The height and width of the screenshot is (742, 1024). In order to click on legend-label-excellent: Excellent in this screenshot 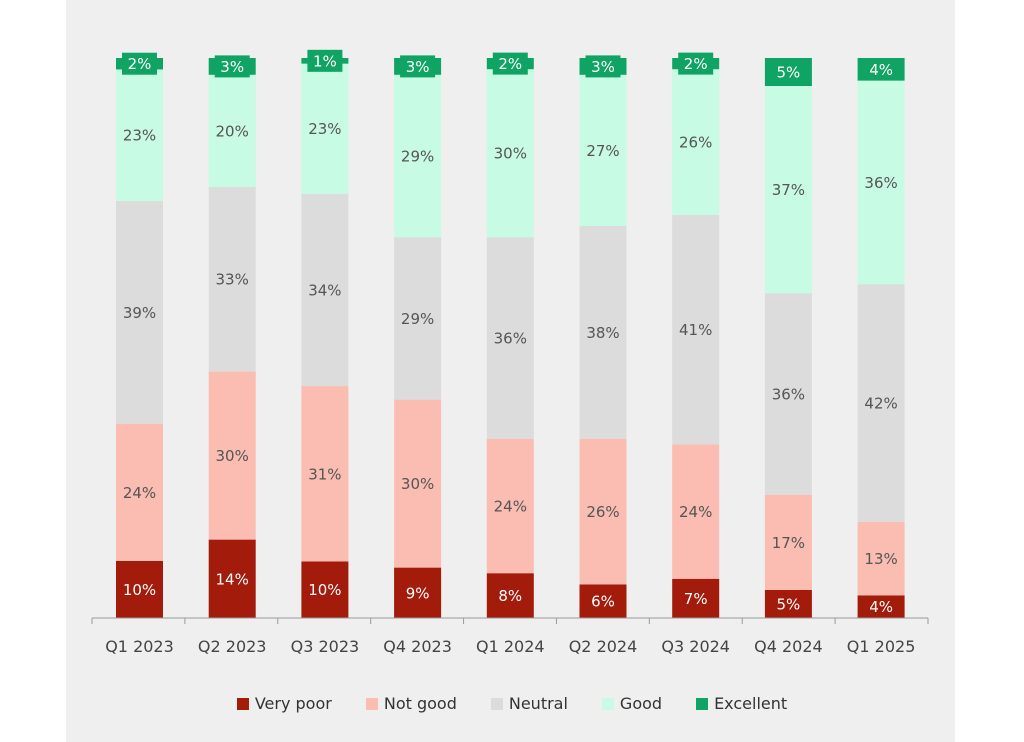, I will do `click(751, 703)`.